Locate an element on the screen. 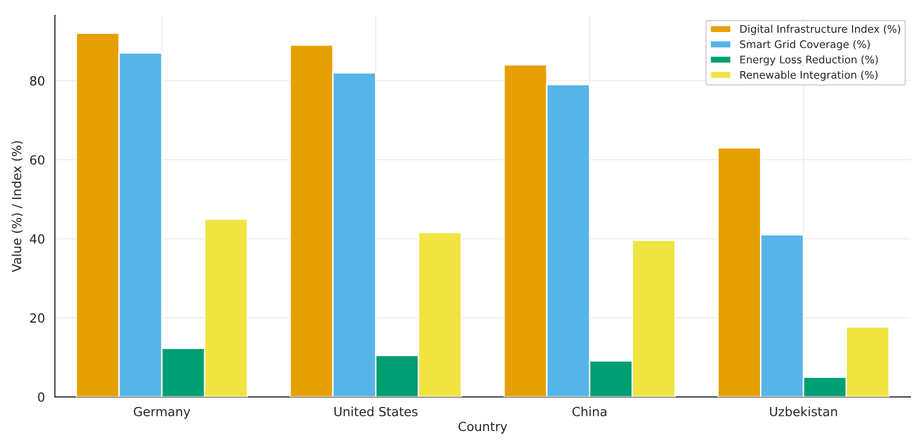 This screenshot has height=441, width=915. y-tick-label: 80 is located at coordinates (37, 81).